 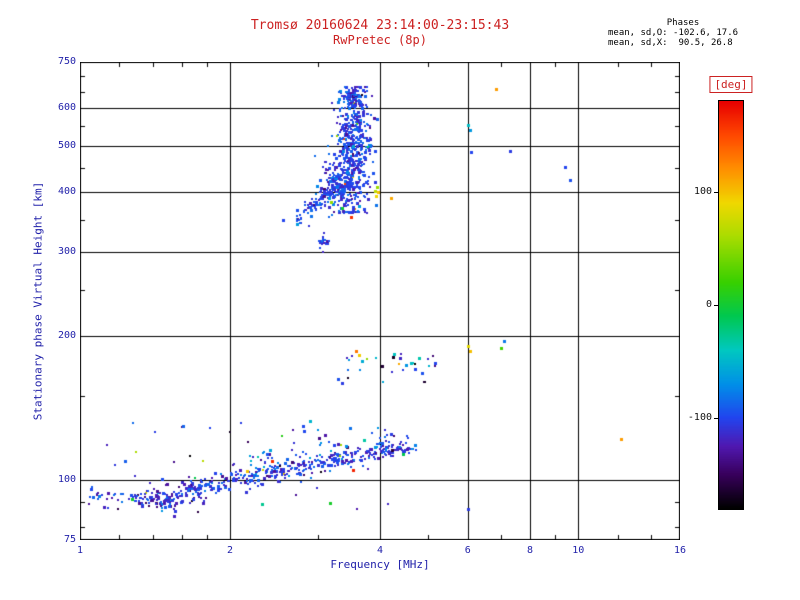 I want to click on phase-stats-header: Phases, so click(x=683, y=23).